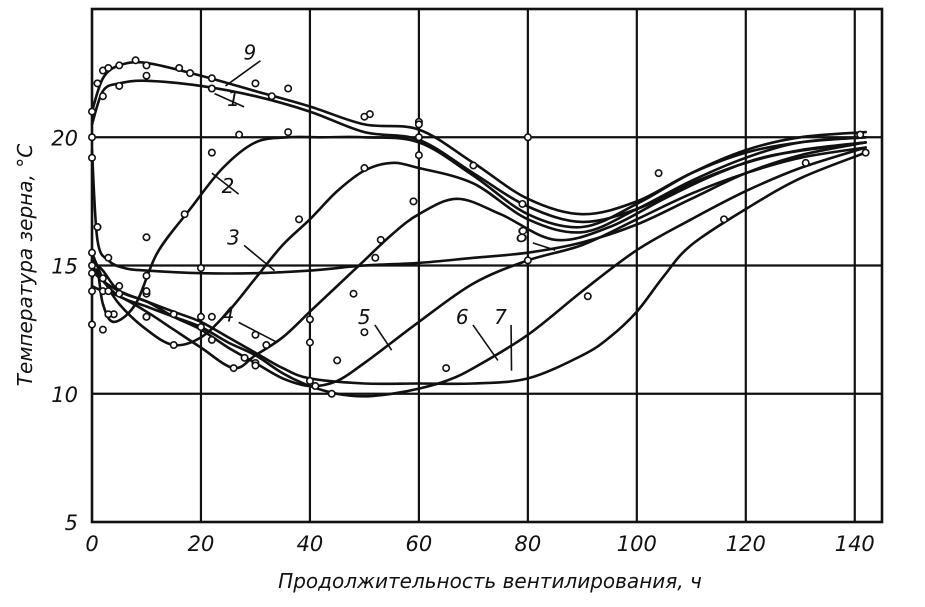 The width and height of the screenshot is (925, 607). What do you see at coordinates (201, 544) in the screenshot?
I see `x-tick-label: 20` at bounding box center [201, 544].